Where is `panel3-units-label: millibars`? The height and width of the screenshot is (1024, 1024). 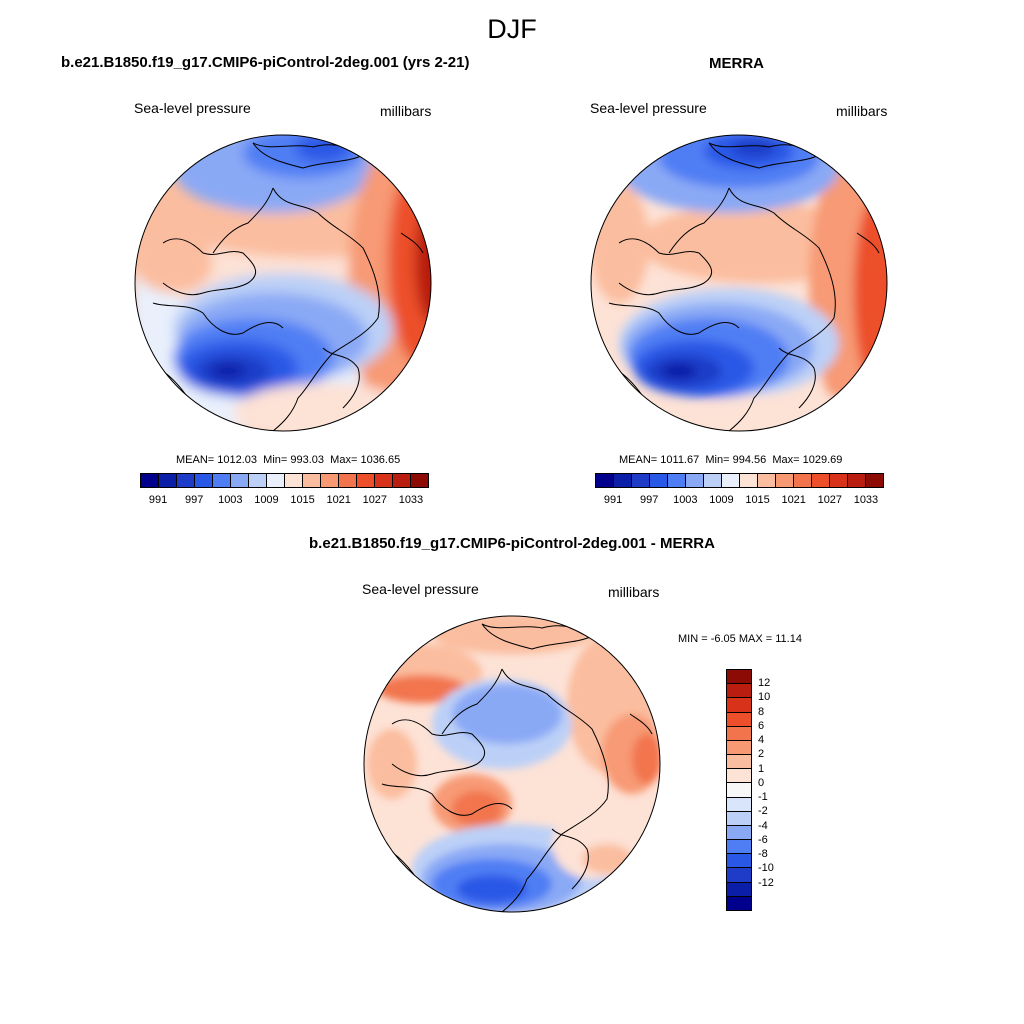 panel3-units-label: millibars is located at coordinates (634, 592).